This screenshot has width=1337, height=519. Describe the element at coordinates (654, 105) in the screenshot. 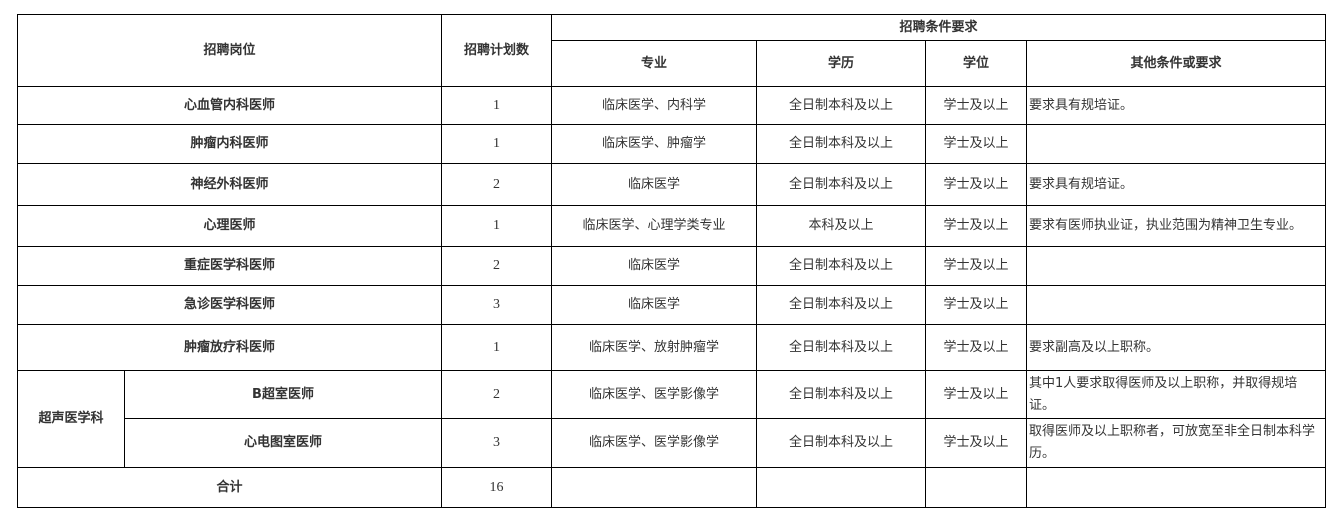

I see `major-cell: 临床医学、内科学` at that location.